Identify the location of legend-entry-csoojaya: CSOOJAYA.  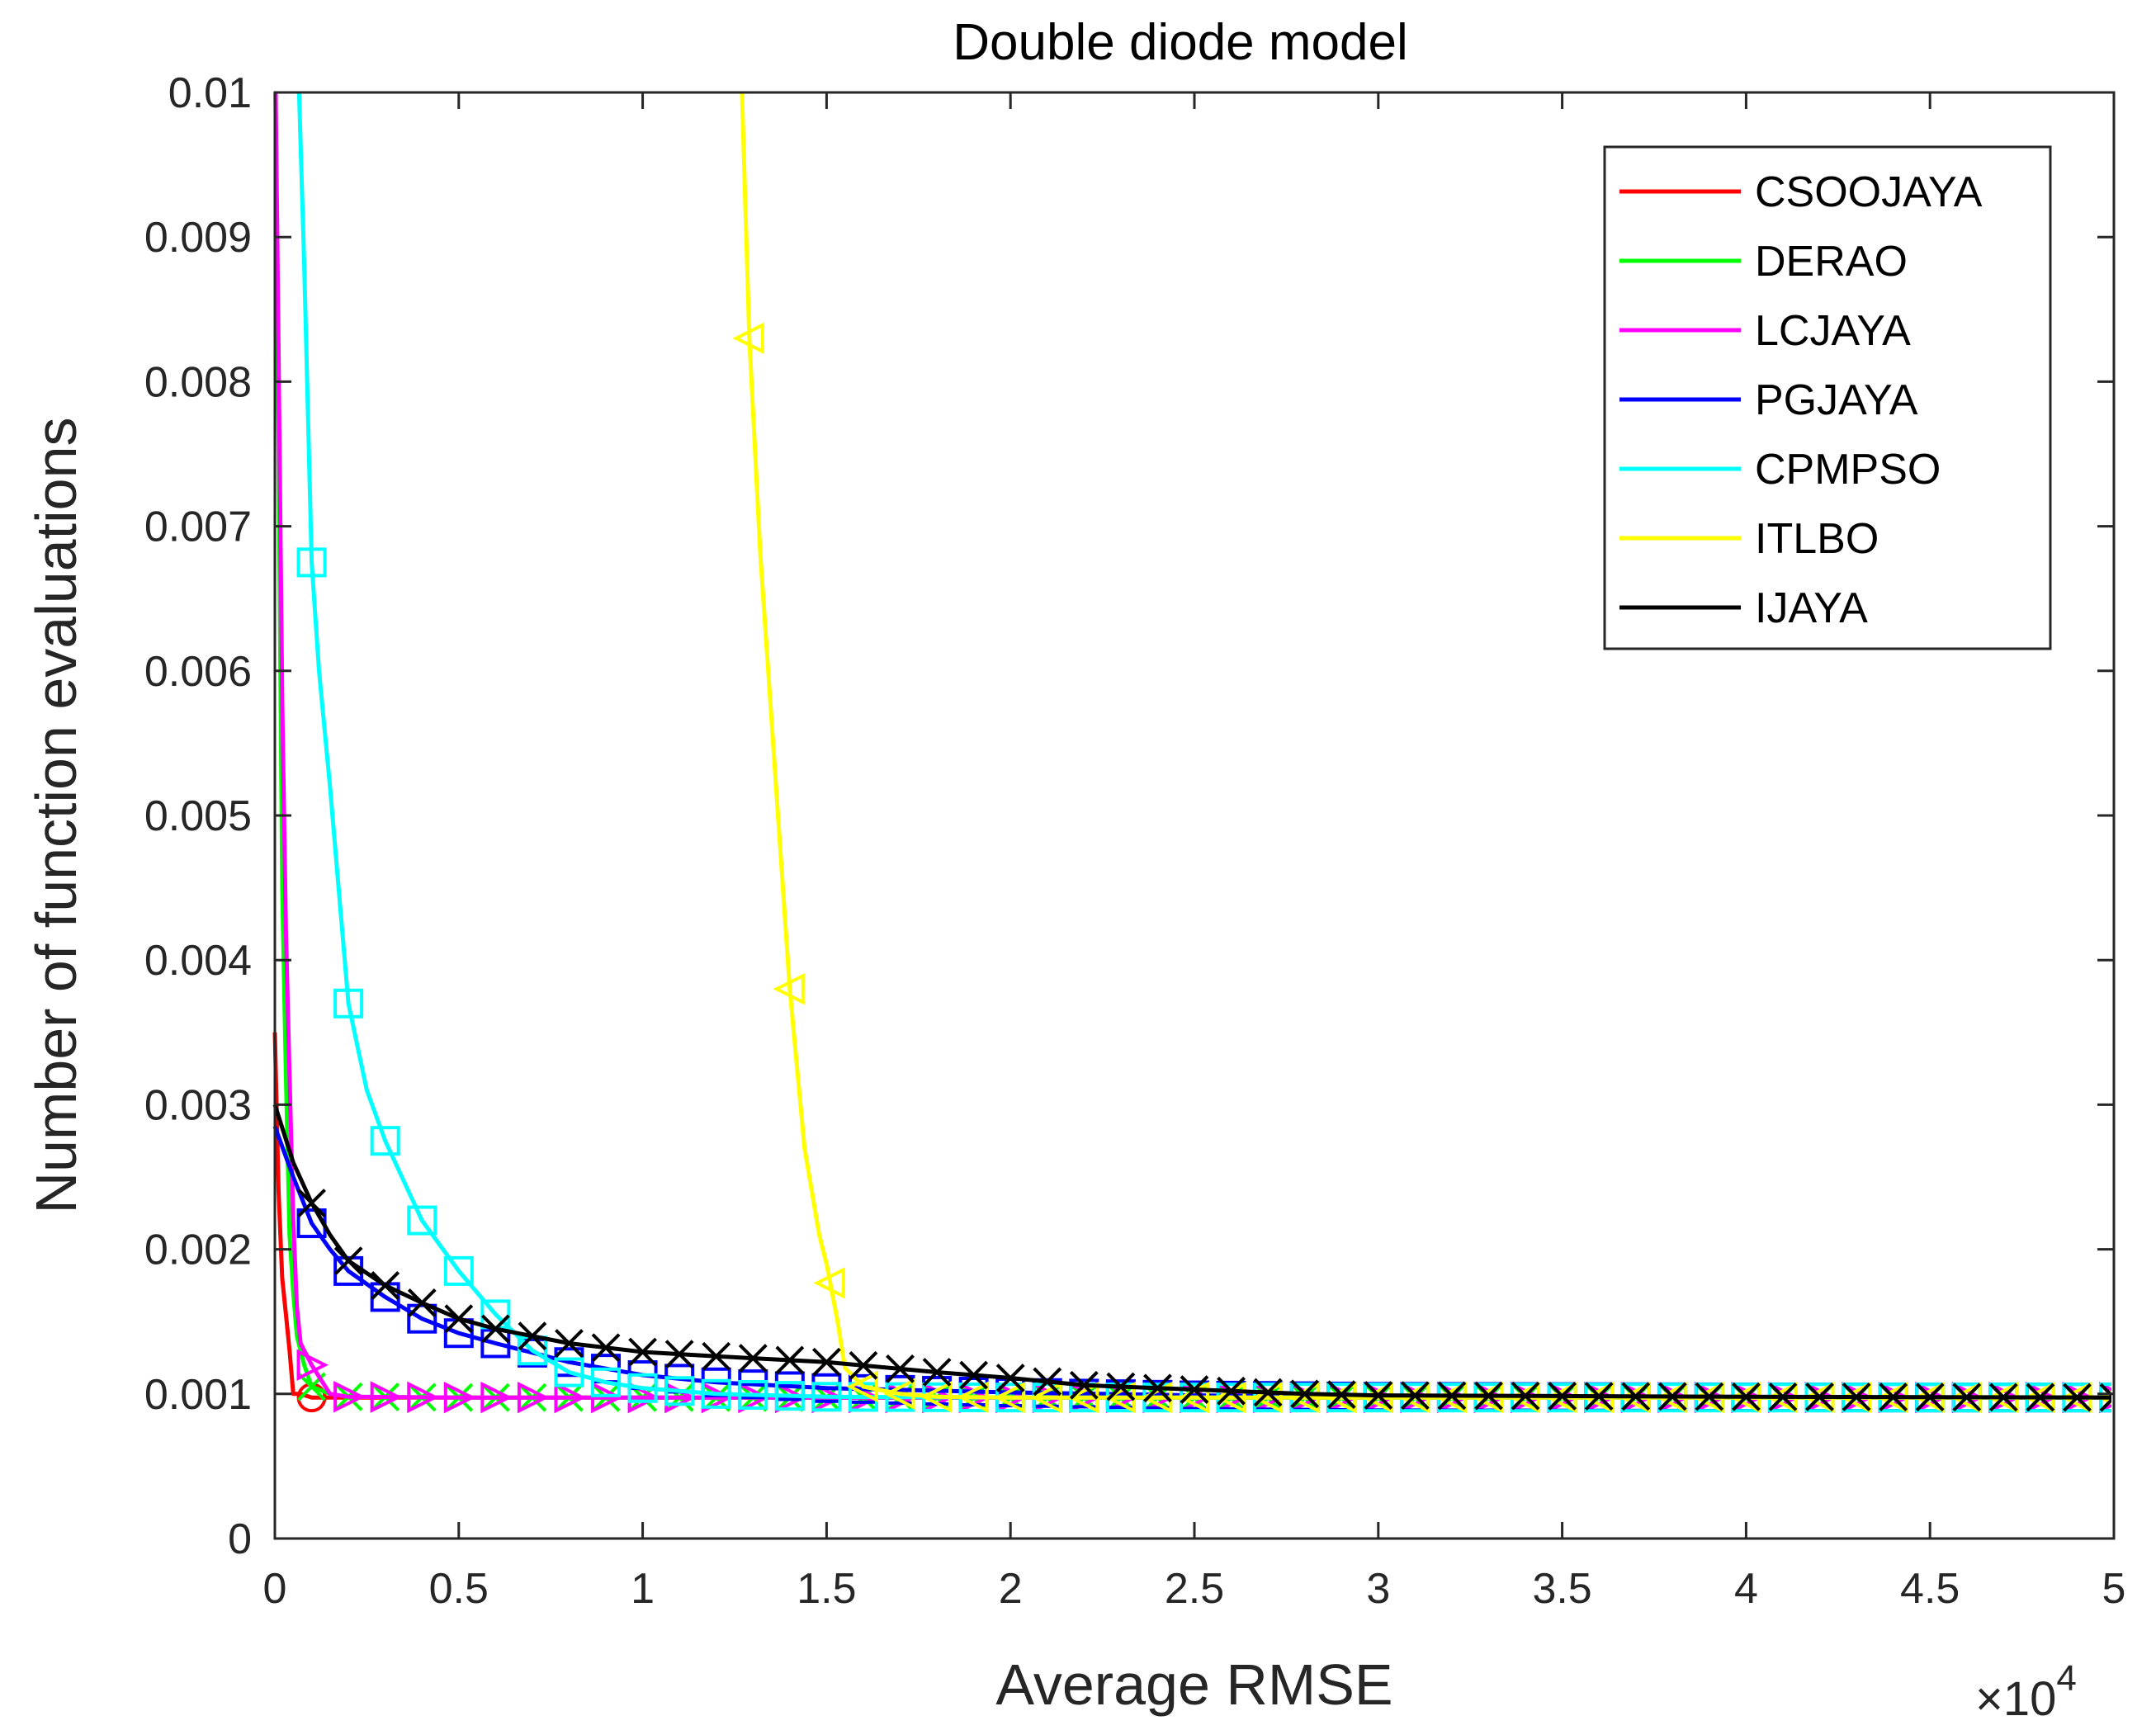
(1801, 192).